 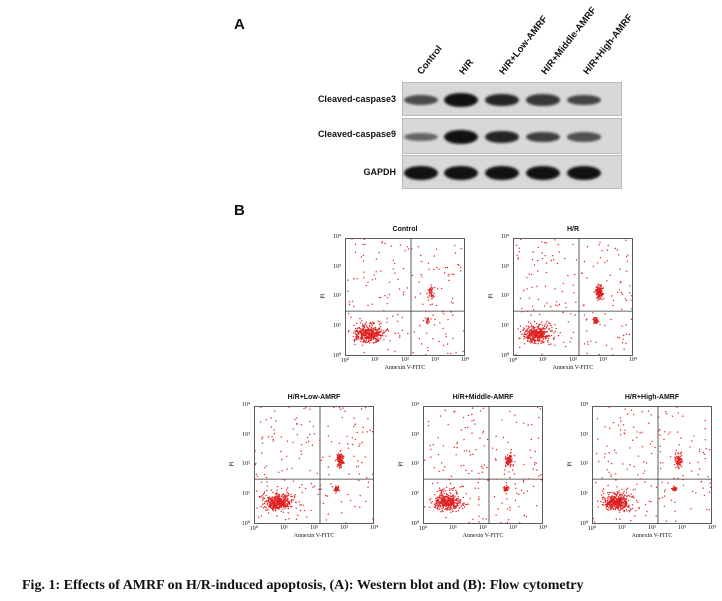 I want to click on y-tick-label: 10⁴, so click(x=584, y=405).